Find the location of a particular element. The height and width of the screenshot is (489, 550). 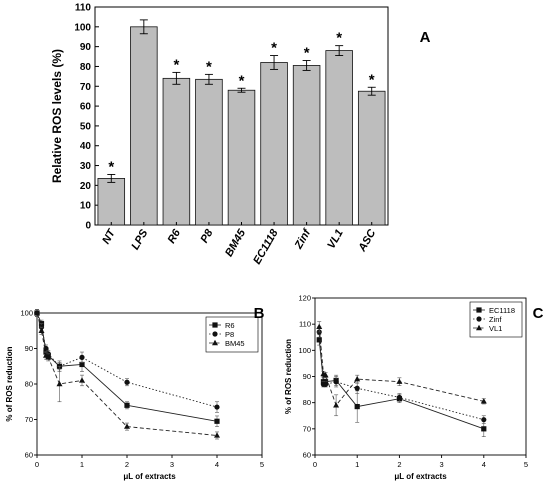

legend-label-vl1: VL1 is located at coordinates (495, 328).